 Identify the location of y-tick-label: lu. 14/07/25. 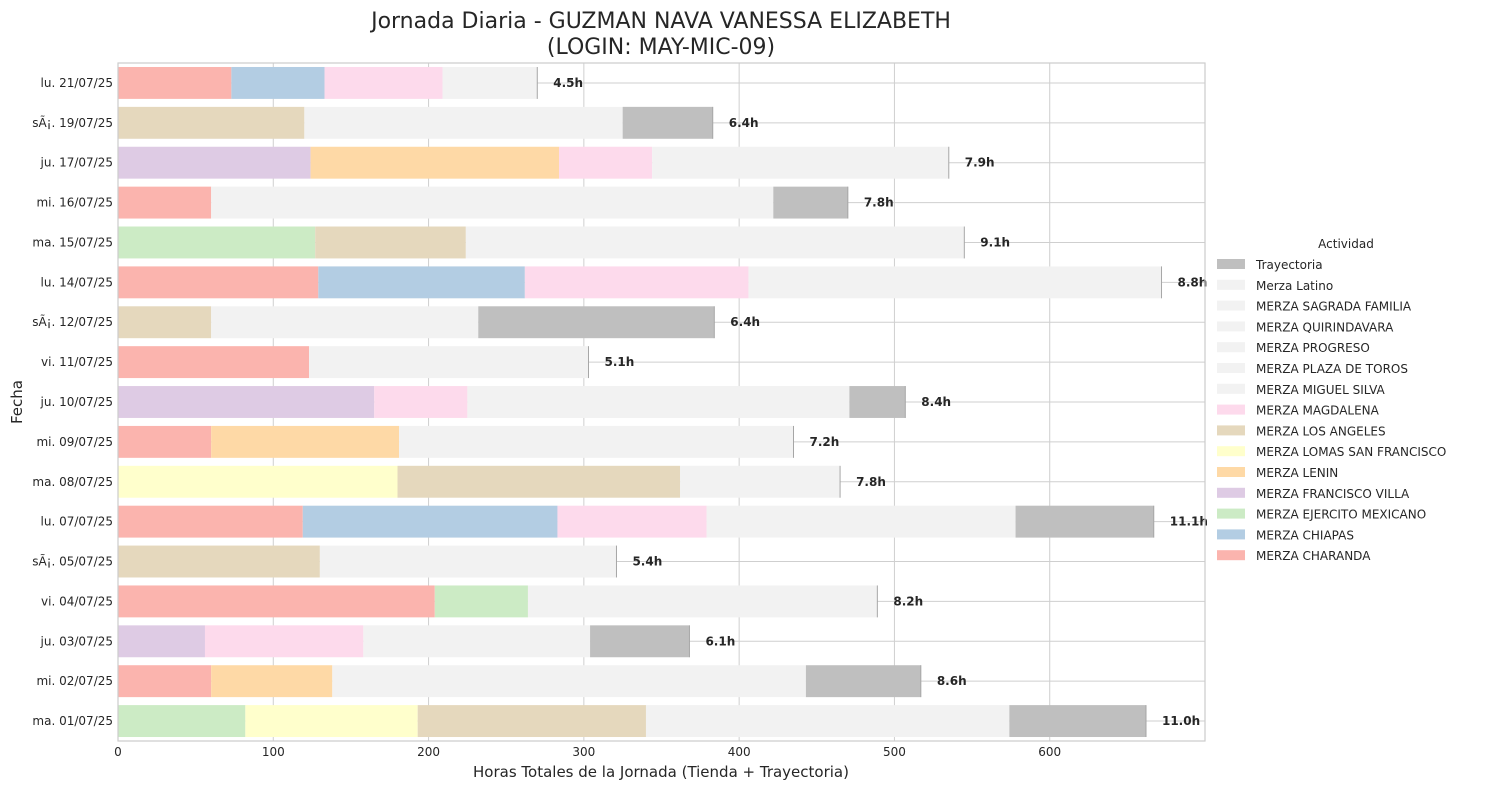
(77, 282).